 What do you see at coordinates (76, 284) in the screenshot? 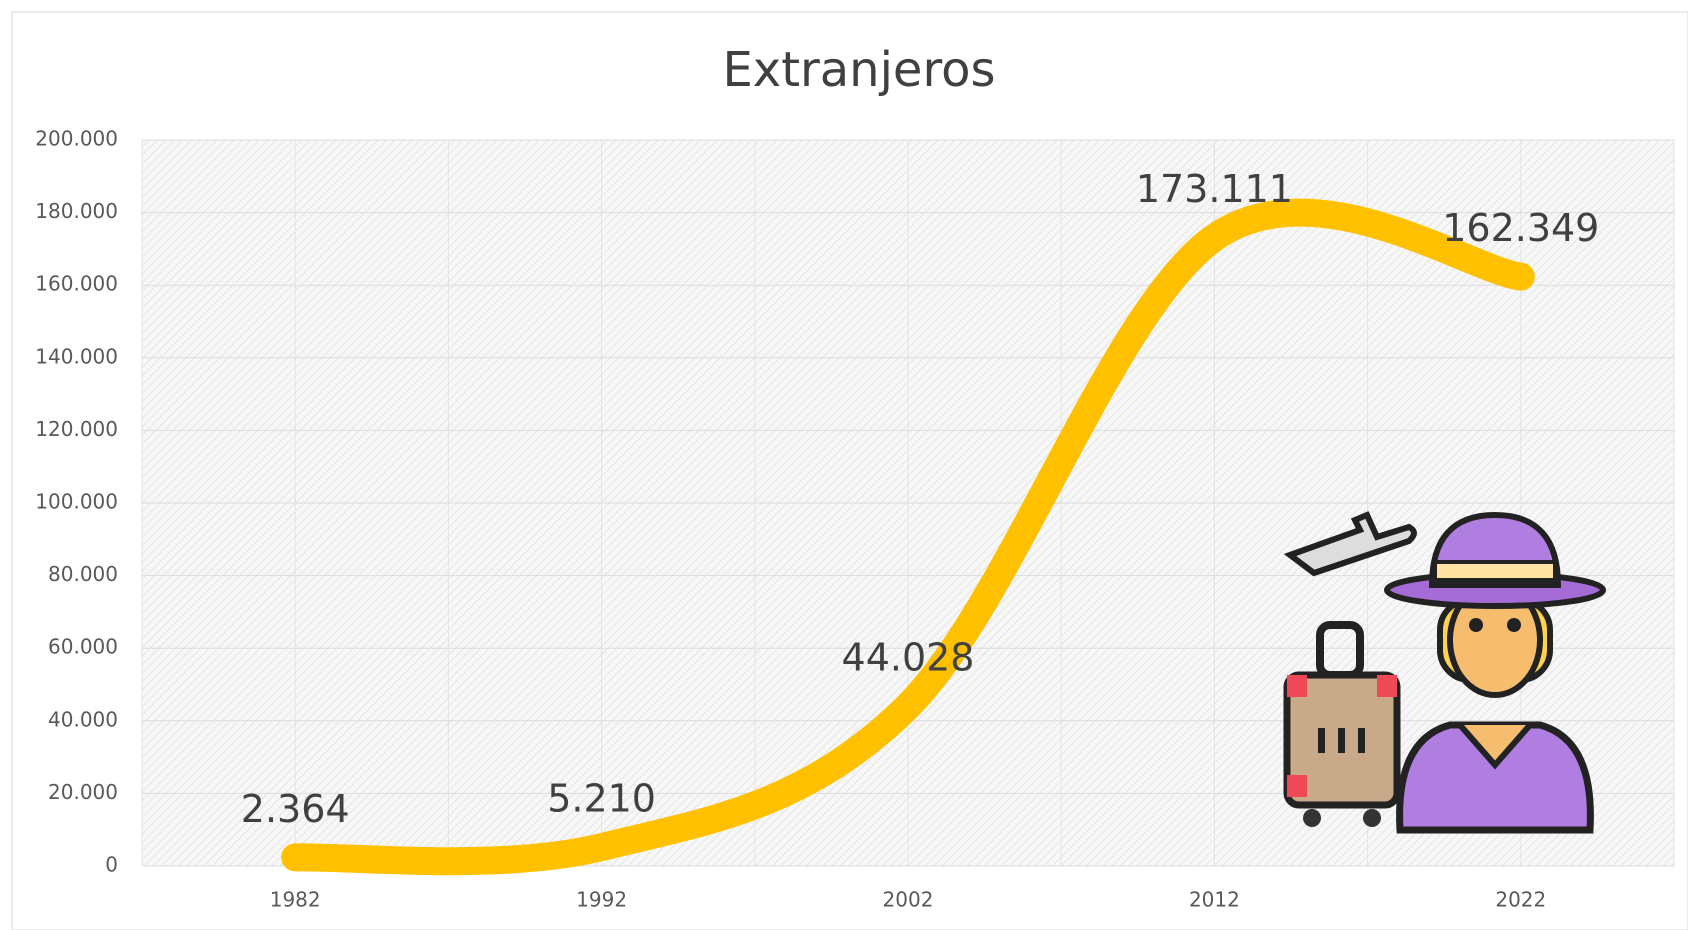
I see `y-tick-label: 160.000` at bounding box center [76, 284].